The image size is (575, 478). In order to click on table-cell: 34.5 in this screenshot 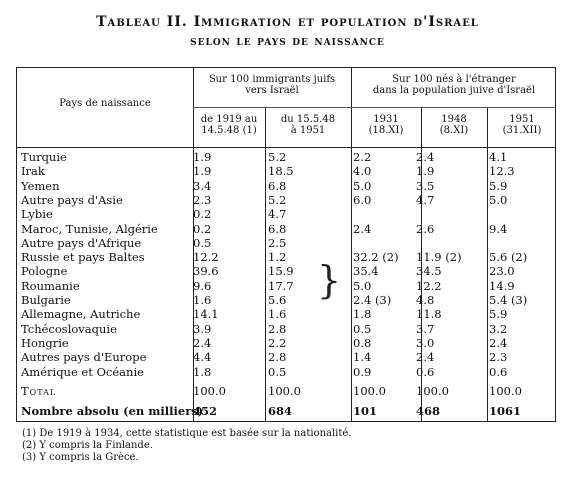, I will do `click(429, 271)`.